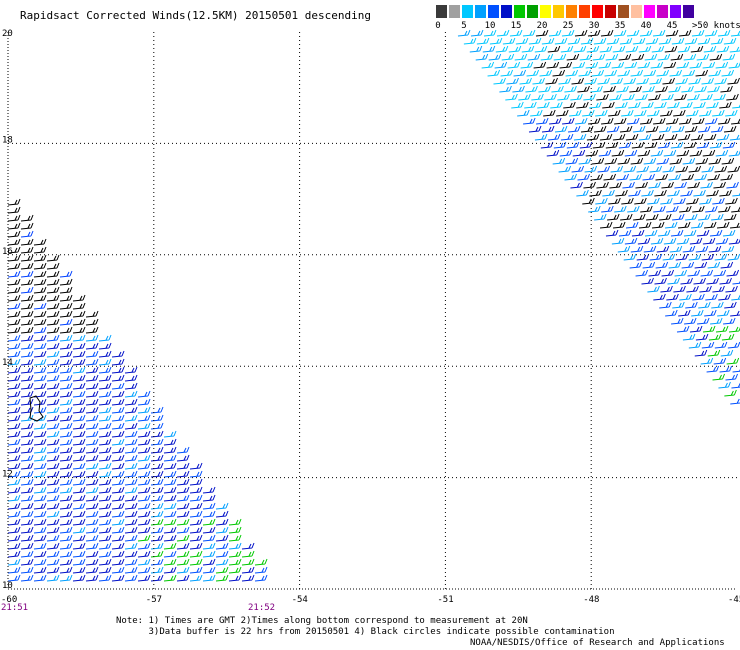 This screenshot has height=650, width=740. Describe the element at coordinates (300, 600) in the screenshot. I see `longitude-label: -54` at that location.